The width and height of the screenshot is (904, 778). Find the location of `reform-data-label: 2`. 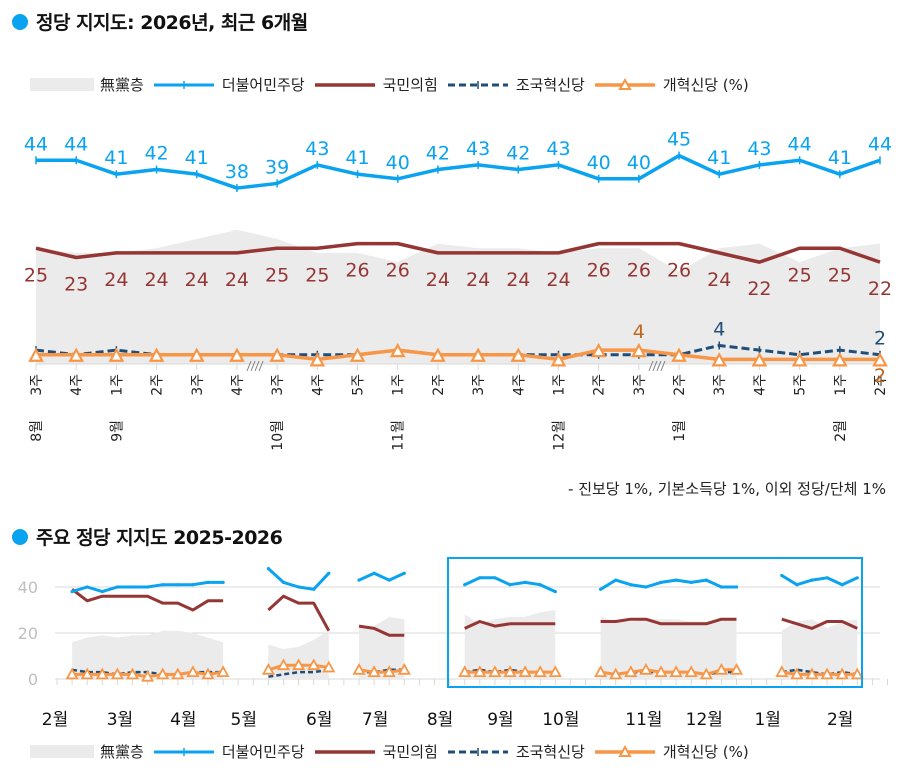

reform-data-label: 2 is located at coordinates (880, 376).